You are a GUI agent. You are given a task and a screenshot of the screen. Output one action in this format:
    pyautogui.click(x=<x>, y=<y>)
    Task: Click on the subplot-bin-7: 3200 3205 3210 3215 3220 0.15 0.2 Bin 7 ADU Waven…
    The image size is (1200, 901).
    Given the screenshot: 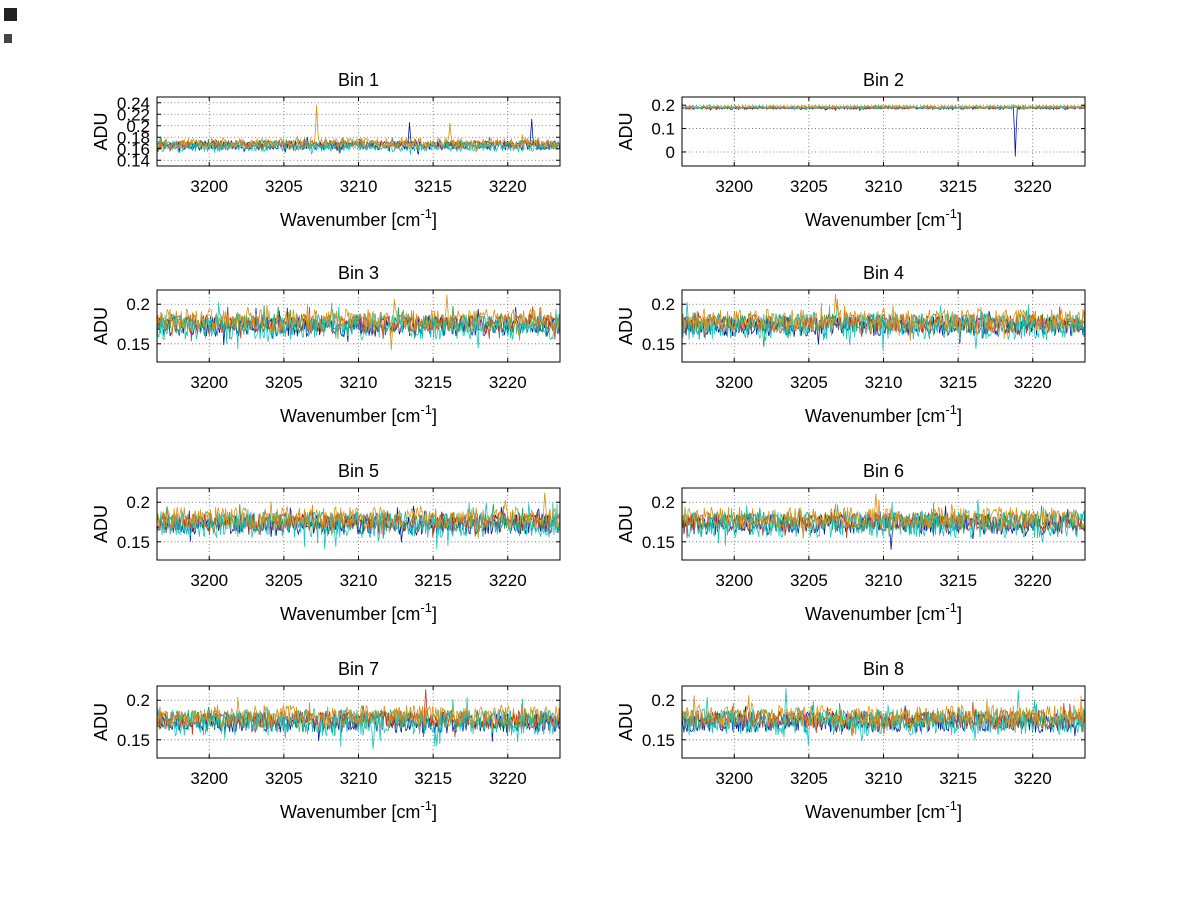 What is the action you would take?
    pyautogui.click(x=326, y=740)
    